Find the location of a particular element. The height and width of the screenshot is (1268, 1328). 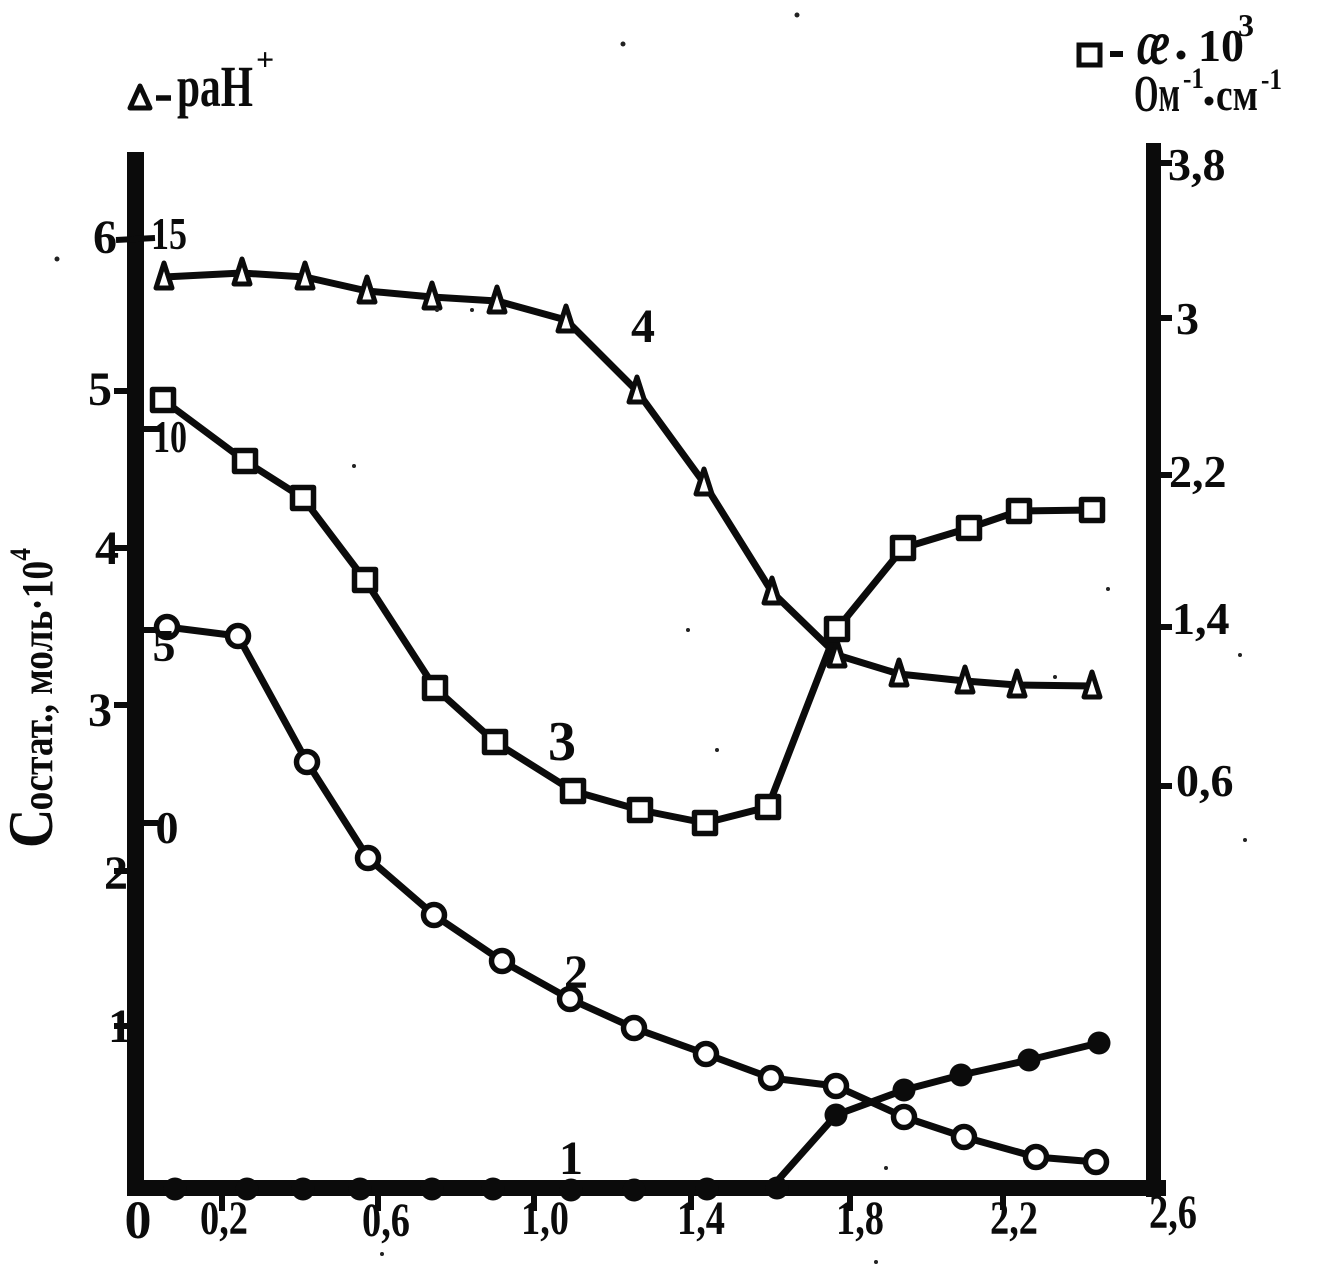

svg-text: 1,8 is located at coordinates (860, 1218).